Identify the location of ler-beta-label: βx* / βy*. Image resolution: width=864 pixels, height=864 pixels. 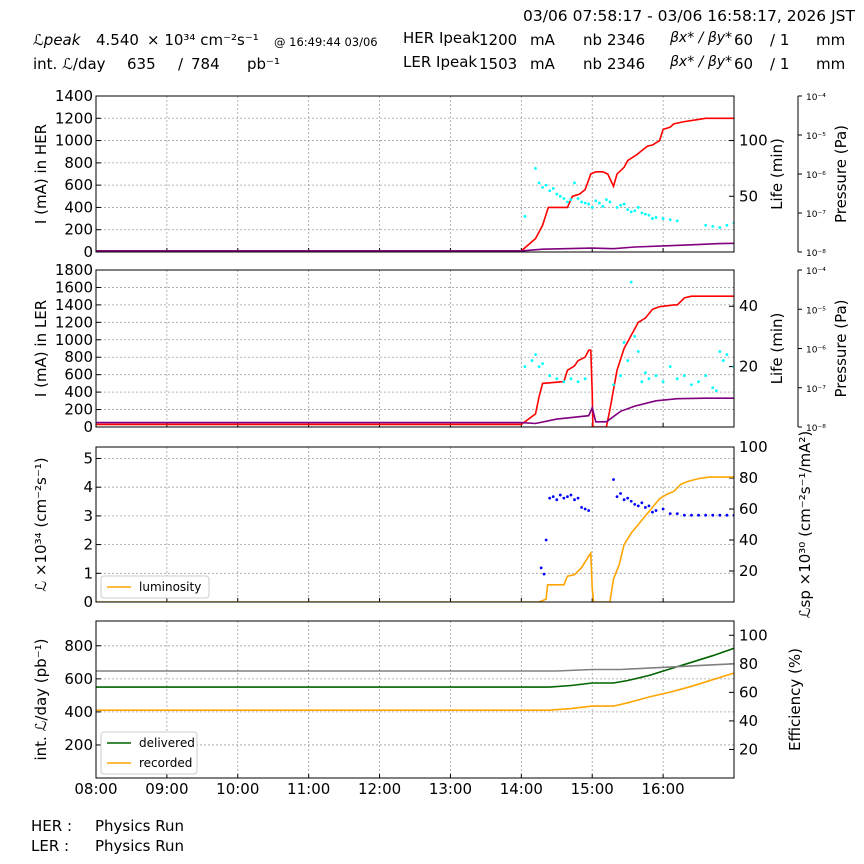
(701, 62).